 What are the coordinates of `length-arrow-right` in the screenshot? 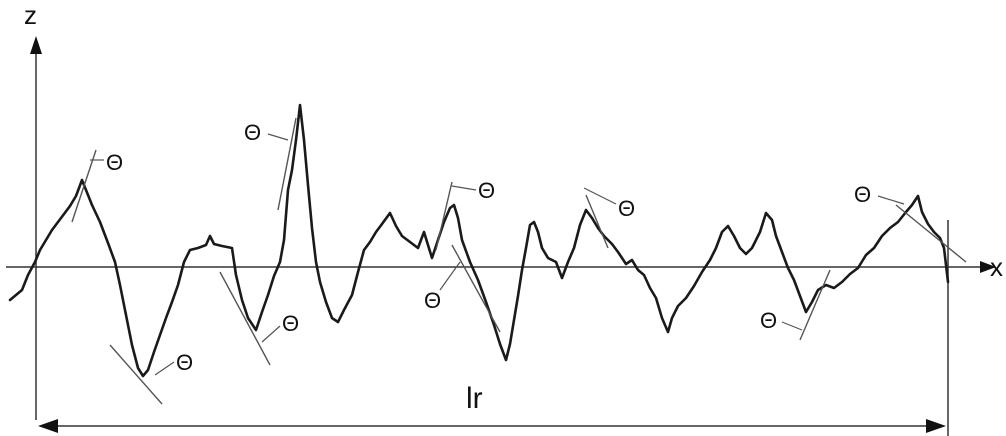 It's located at (936, 426).